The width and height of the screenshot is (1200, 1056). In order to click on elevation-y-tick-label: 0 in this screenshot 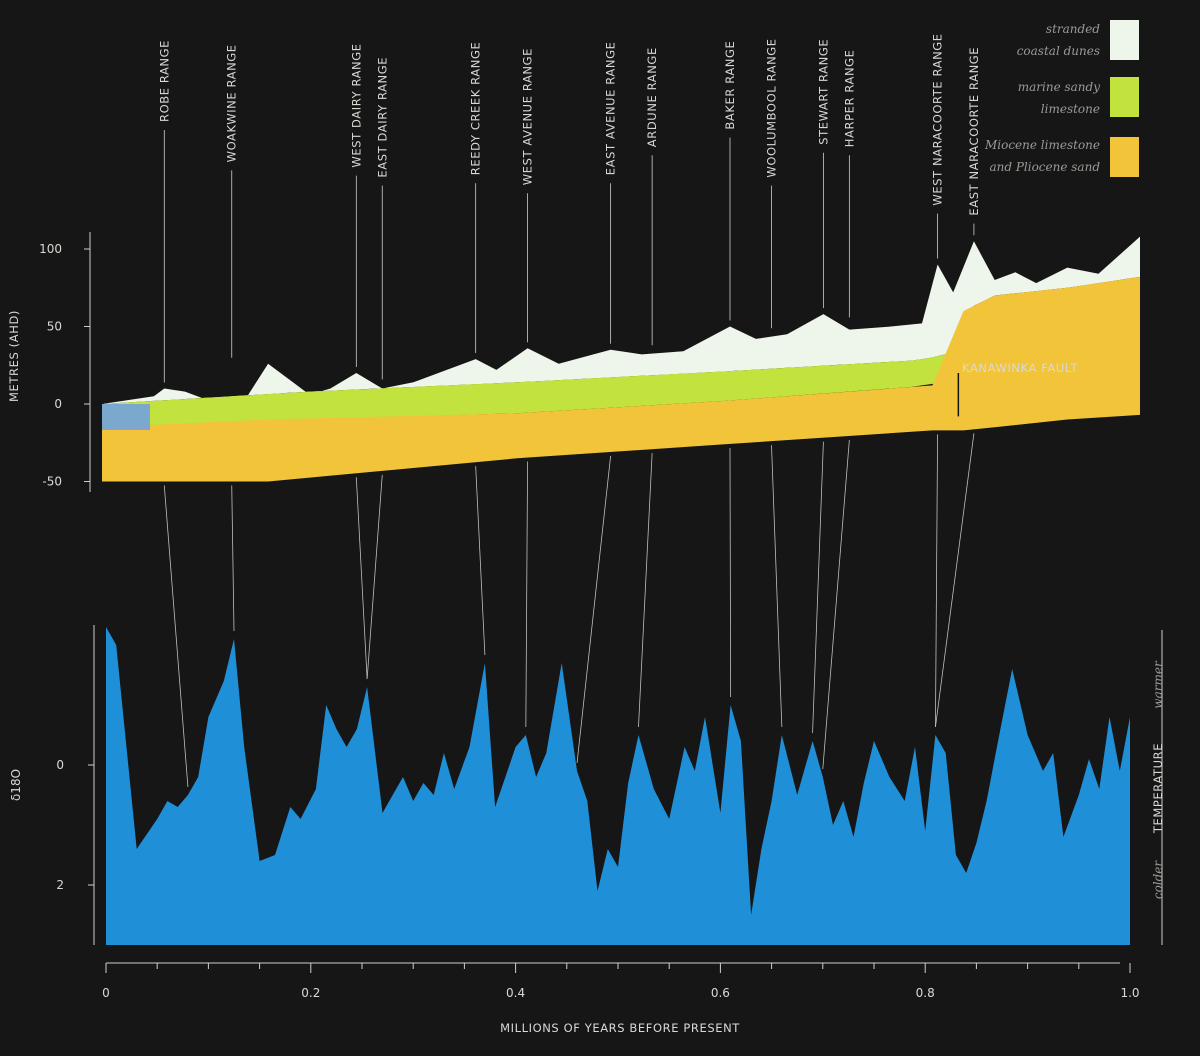, I will do `click(58, 404)`.